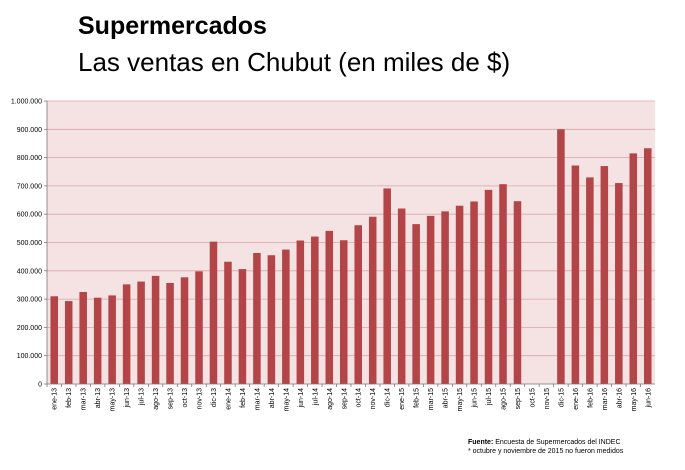 The height and width of the screenshot is (470, 685). What do you see at coordinates (171, 399) in the screenshot?
I see `x-tick-label: sep-13` at bounding box center [171, 399].